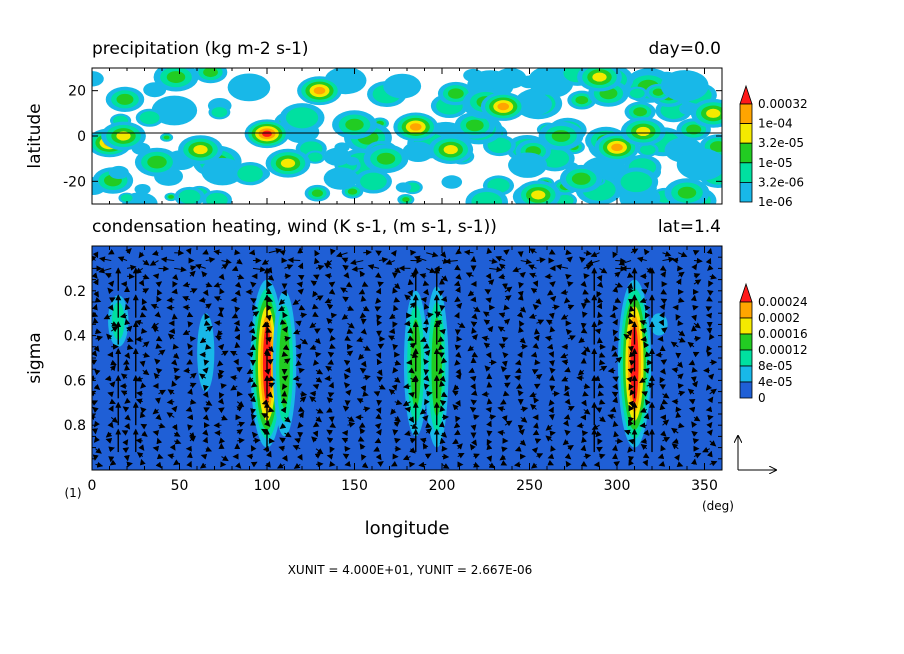  Describe the element at coordinates (689, 227) in the screenshot. I see `lat-label: lat=1.4` at that location.